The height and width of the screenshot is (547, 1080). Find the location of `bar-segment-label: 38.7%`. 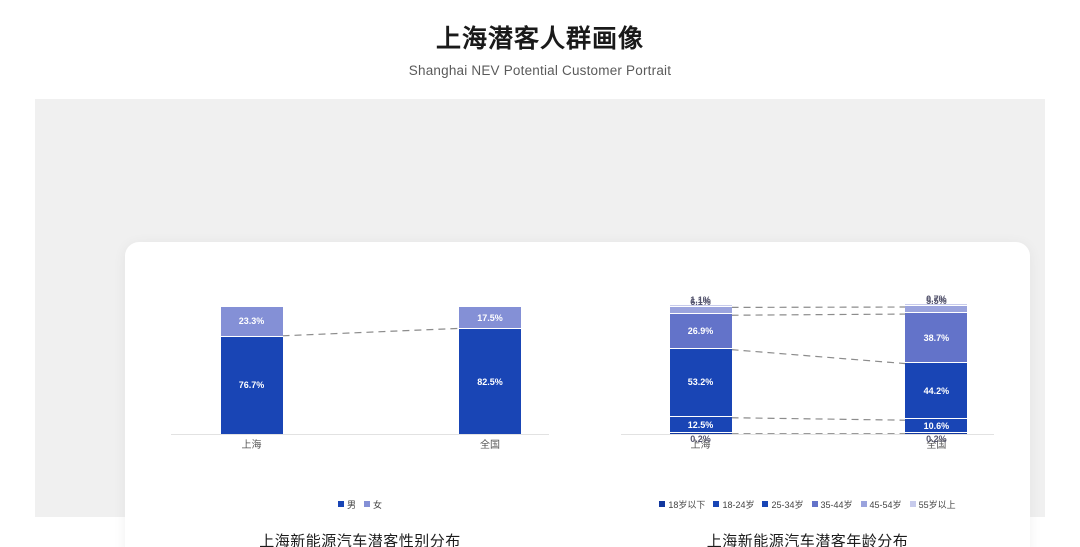

bar-segment-label: 38.7% is located at coordinates (936, 337).